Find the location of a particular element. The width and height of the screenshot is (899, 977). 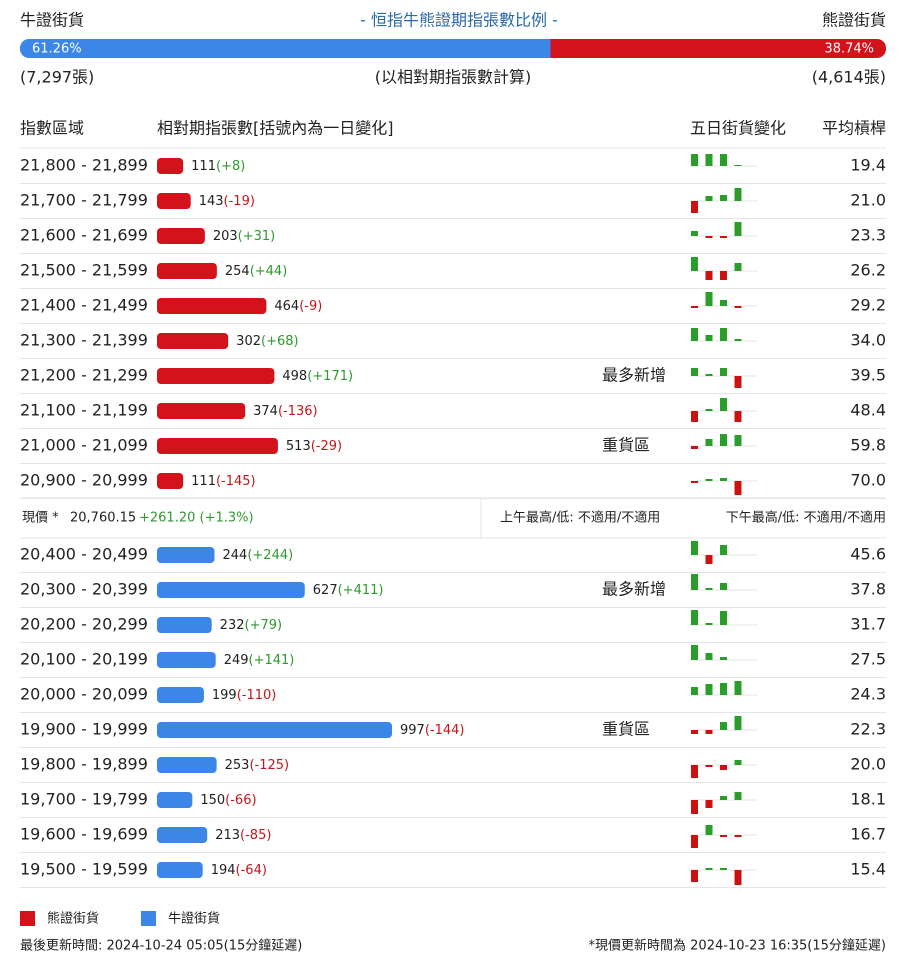

leverage: 18.1 is located at coordinates (868, 799).